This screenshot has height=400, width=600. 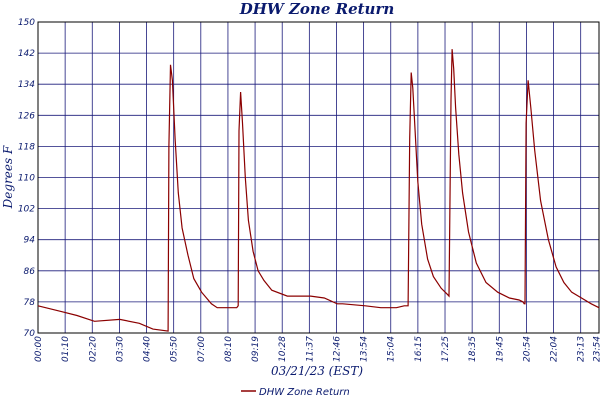 I want to click on y-tick-label: 110, so click(x=26, y=179).